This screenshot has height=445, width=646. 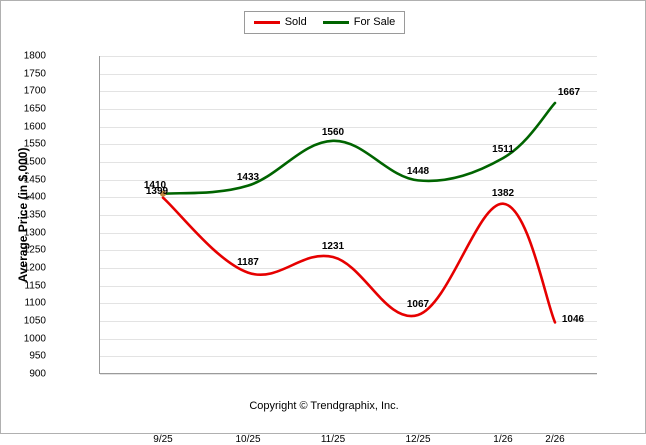 What do you see at coordinates (34, 268) in the screenshot?
I see `y-tick-label: 1200` at bounding box center [34, 268].